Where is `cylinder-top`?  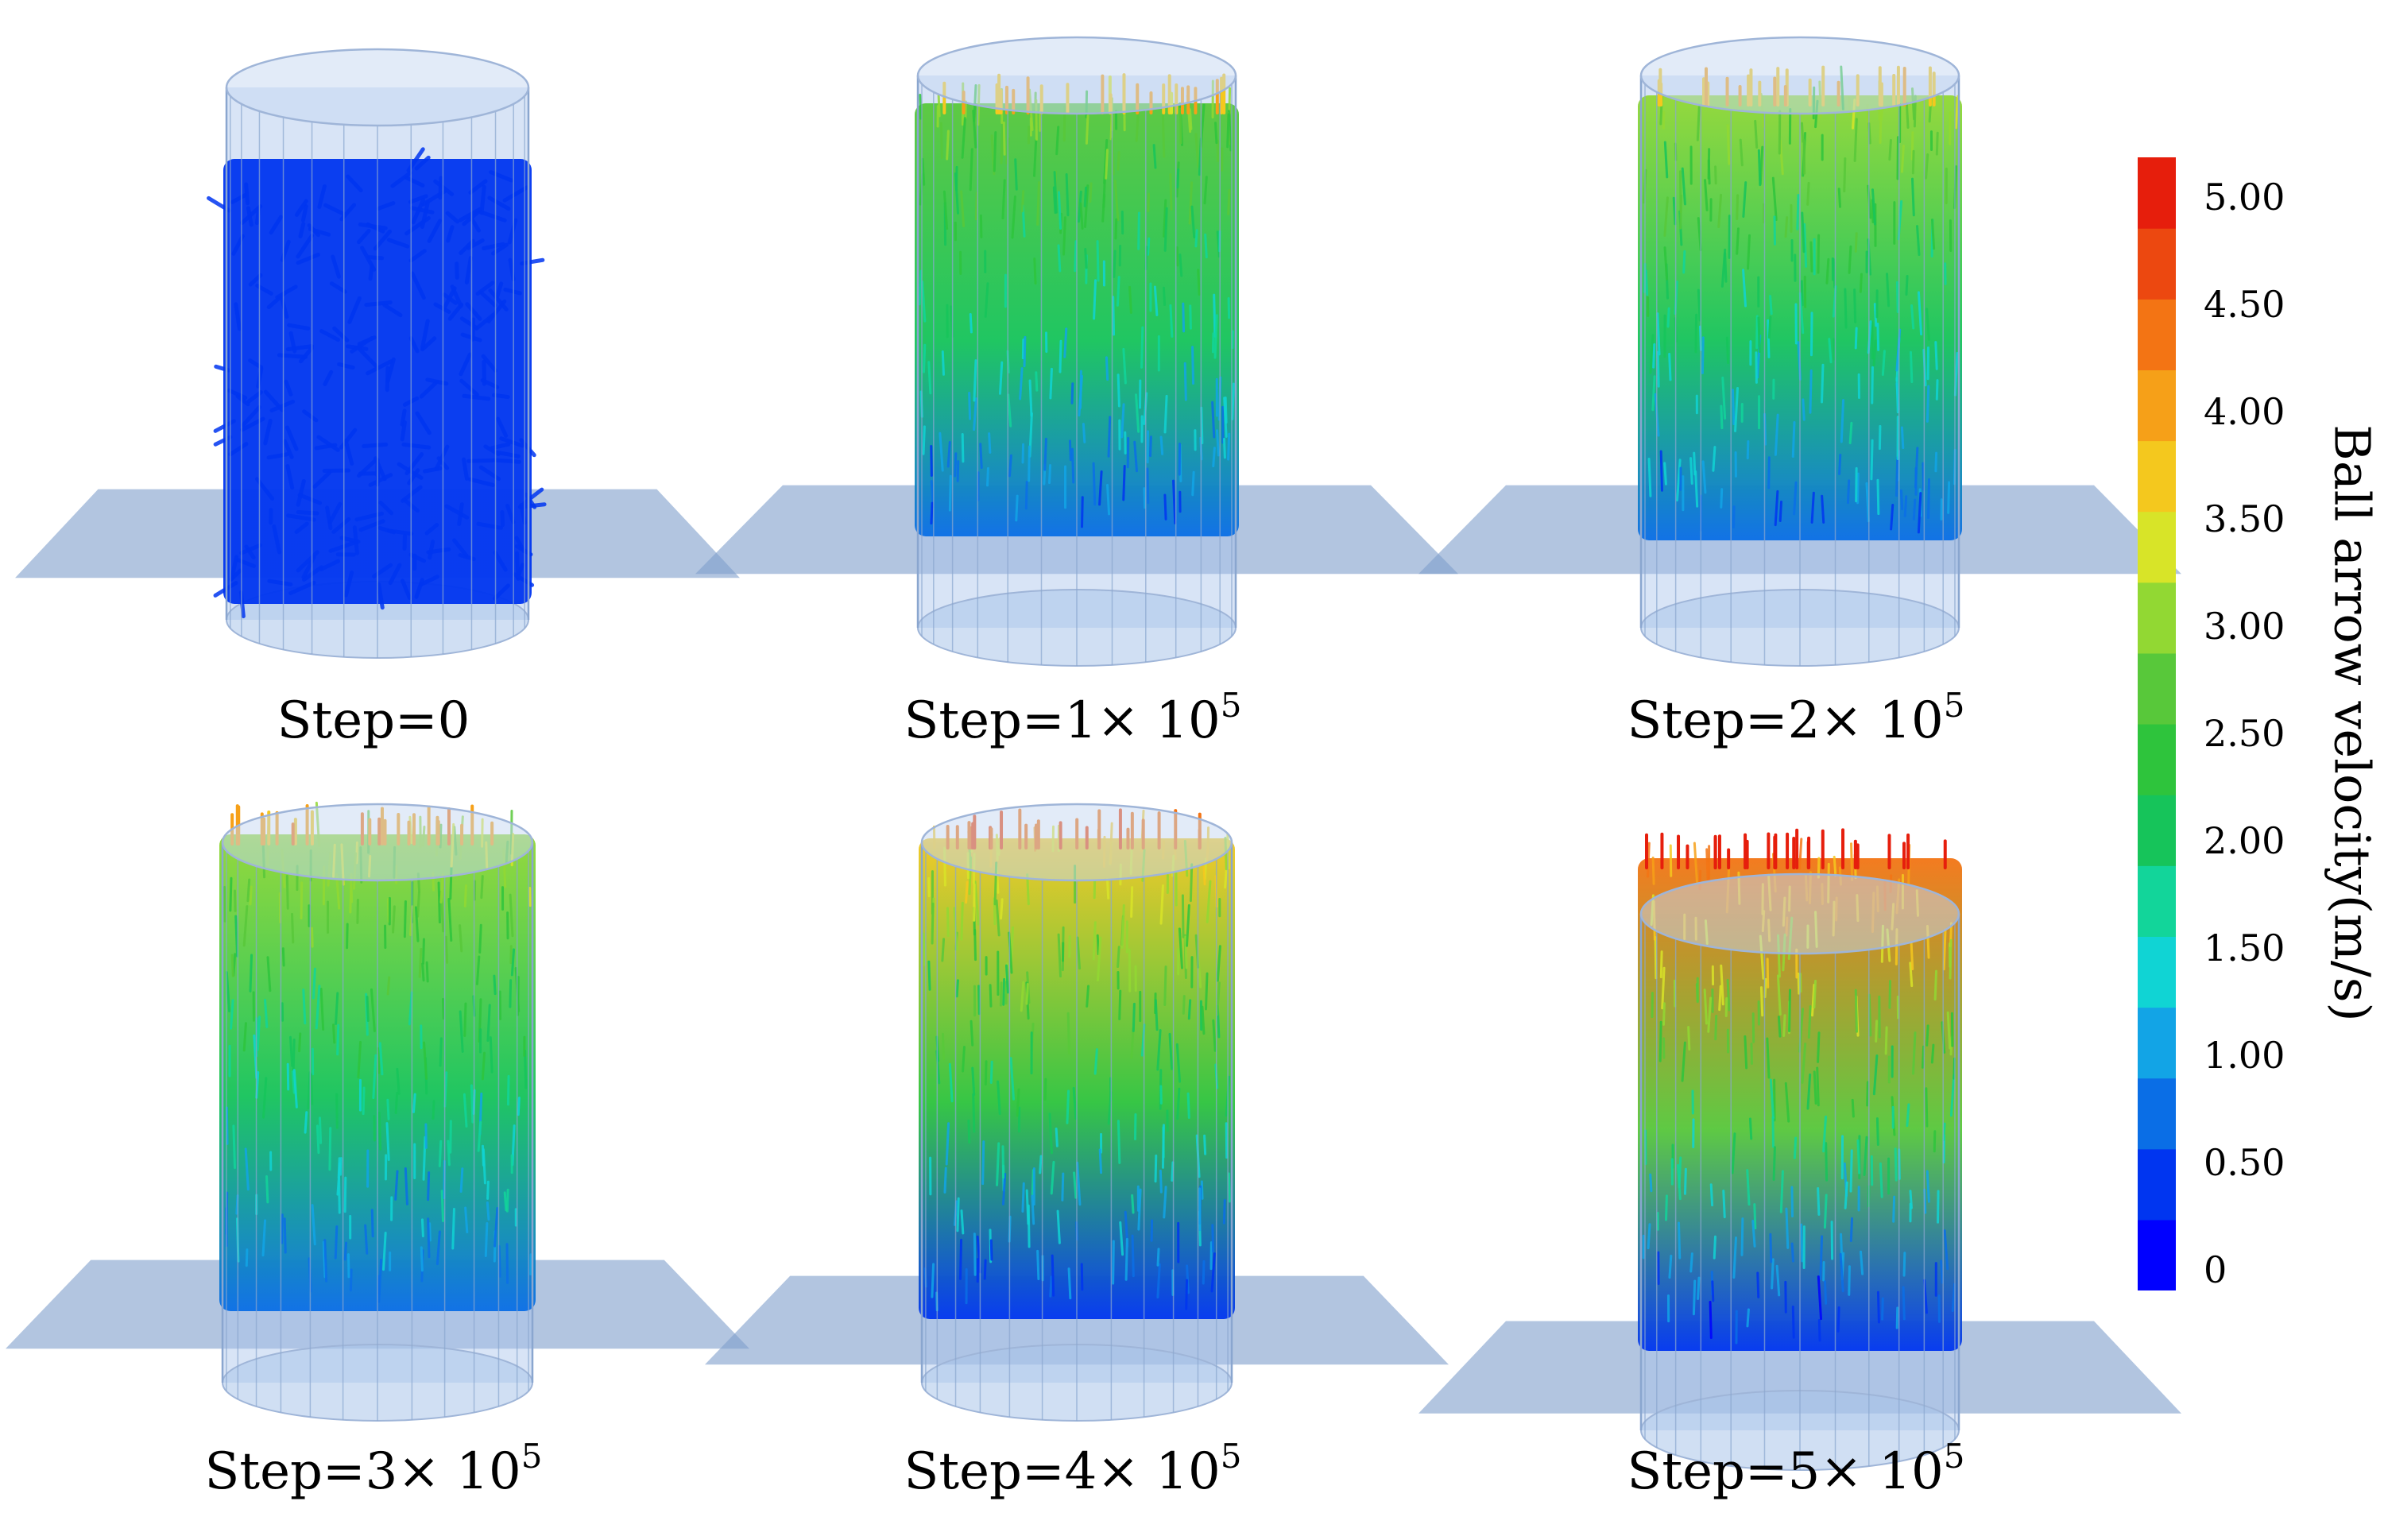
cylinder-top is located at coordinates (1800, 914).